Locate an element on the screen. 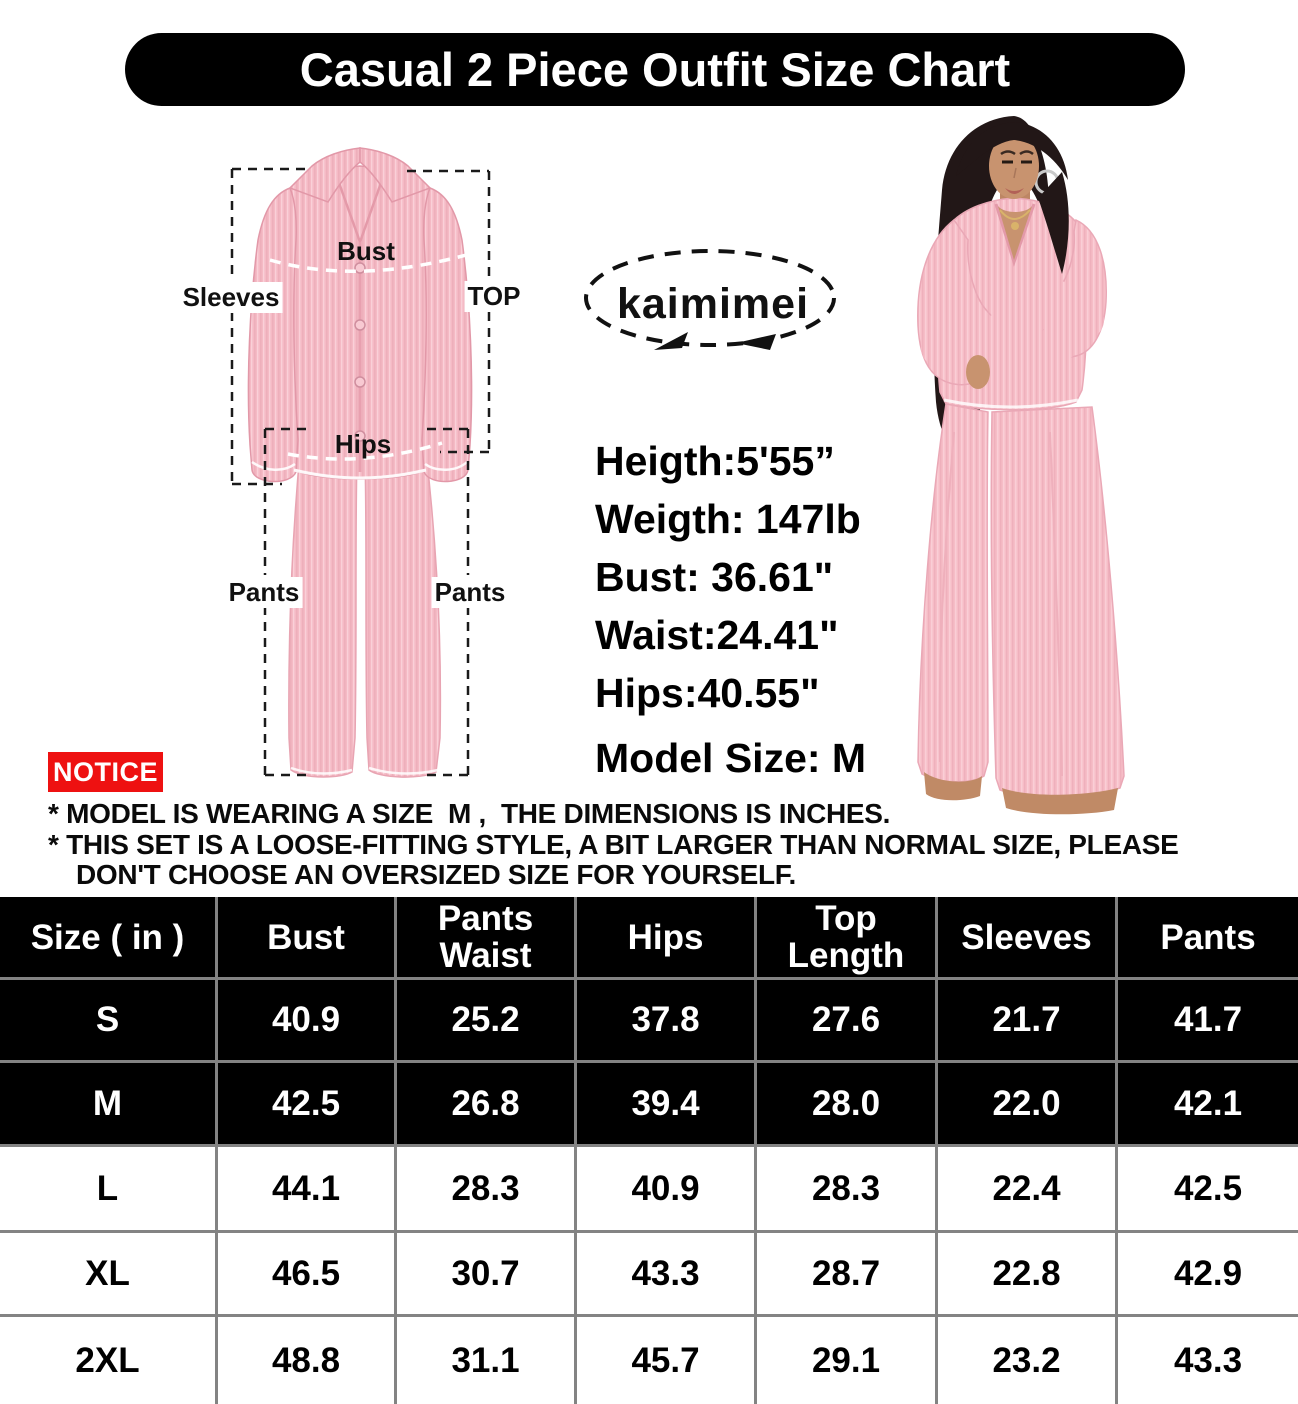  sleeves-label: Sleeves is located at coordinates (231, 297).